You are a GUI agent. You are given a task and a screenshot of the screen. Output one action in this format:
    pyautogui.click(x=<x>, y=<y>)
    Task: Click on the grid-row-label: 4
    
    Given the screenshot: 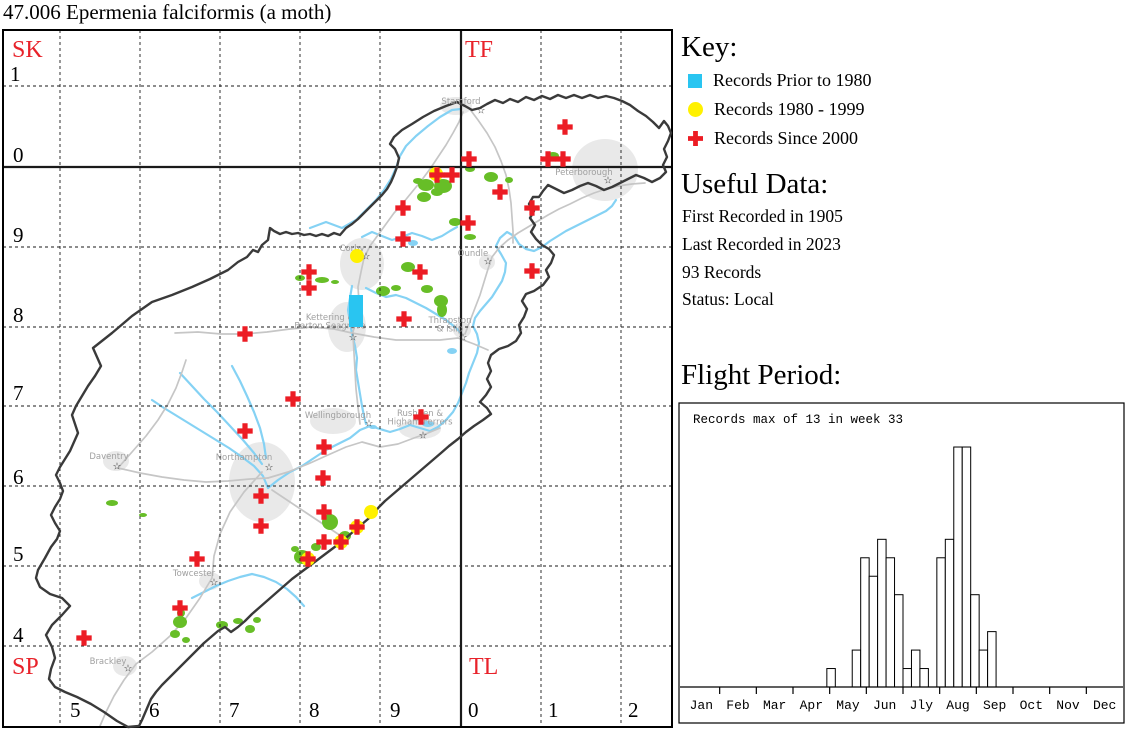 What is the action you would take?
    pyautogui.click(x=18, y=635)
    